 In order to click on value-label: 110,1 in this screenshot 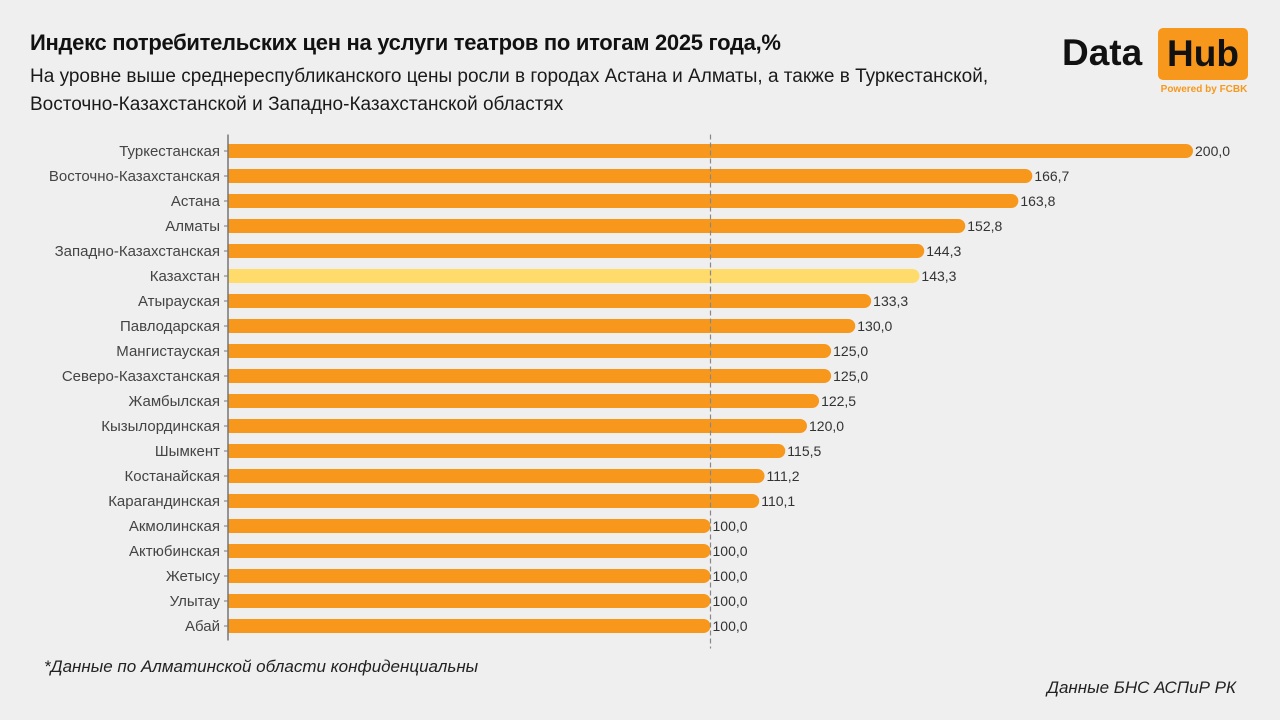, I will do `click(778, 501)`.